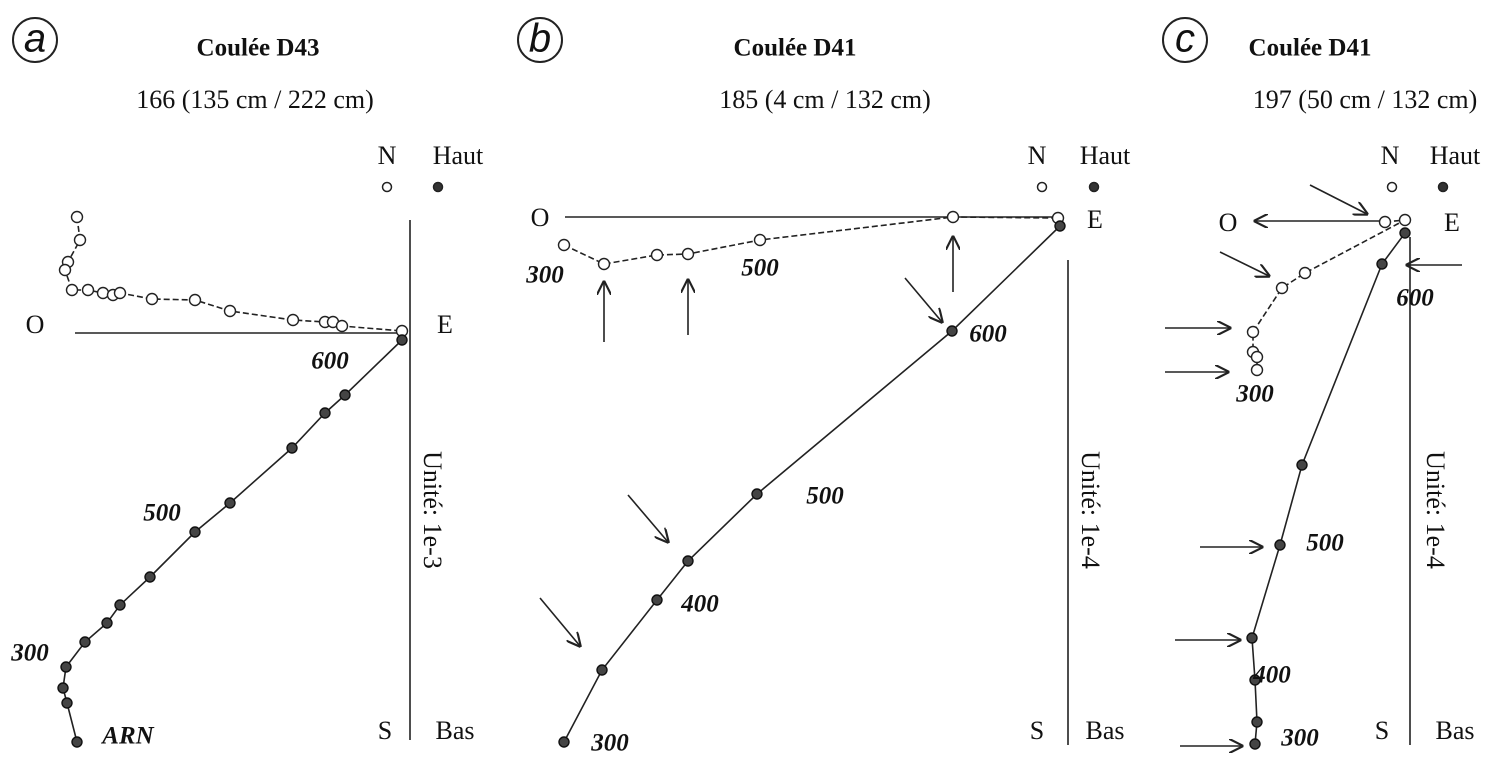 The image size is (1502, 757). Describe the element at coordinates (432, 510) in the screenshot. I see `unit-label: Unité: 1e-3` at that location.